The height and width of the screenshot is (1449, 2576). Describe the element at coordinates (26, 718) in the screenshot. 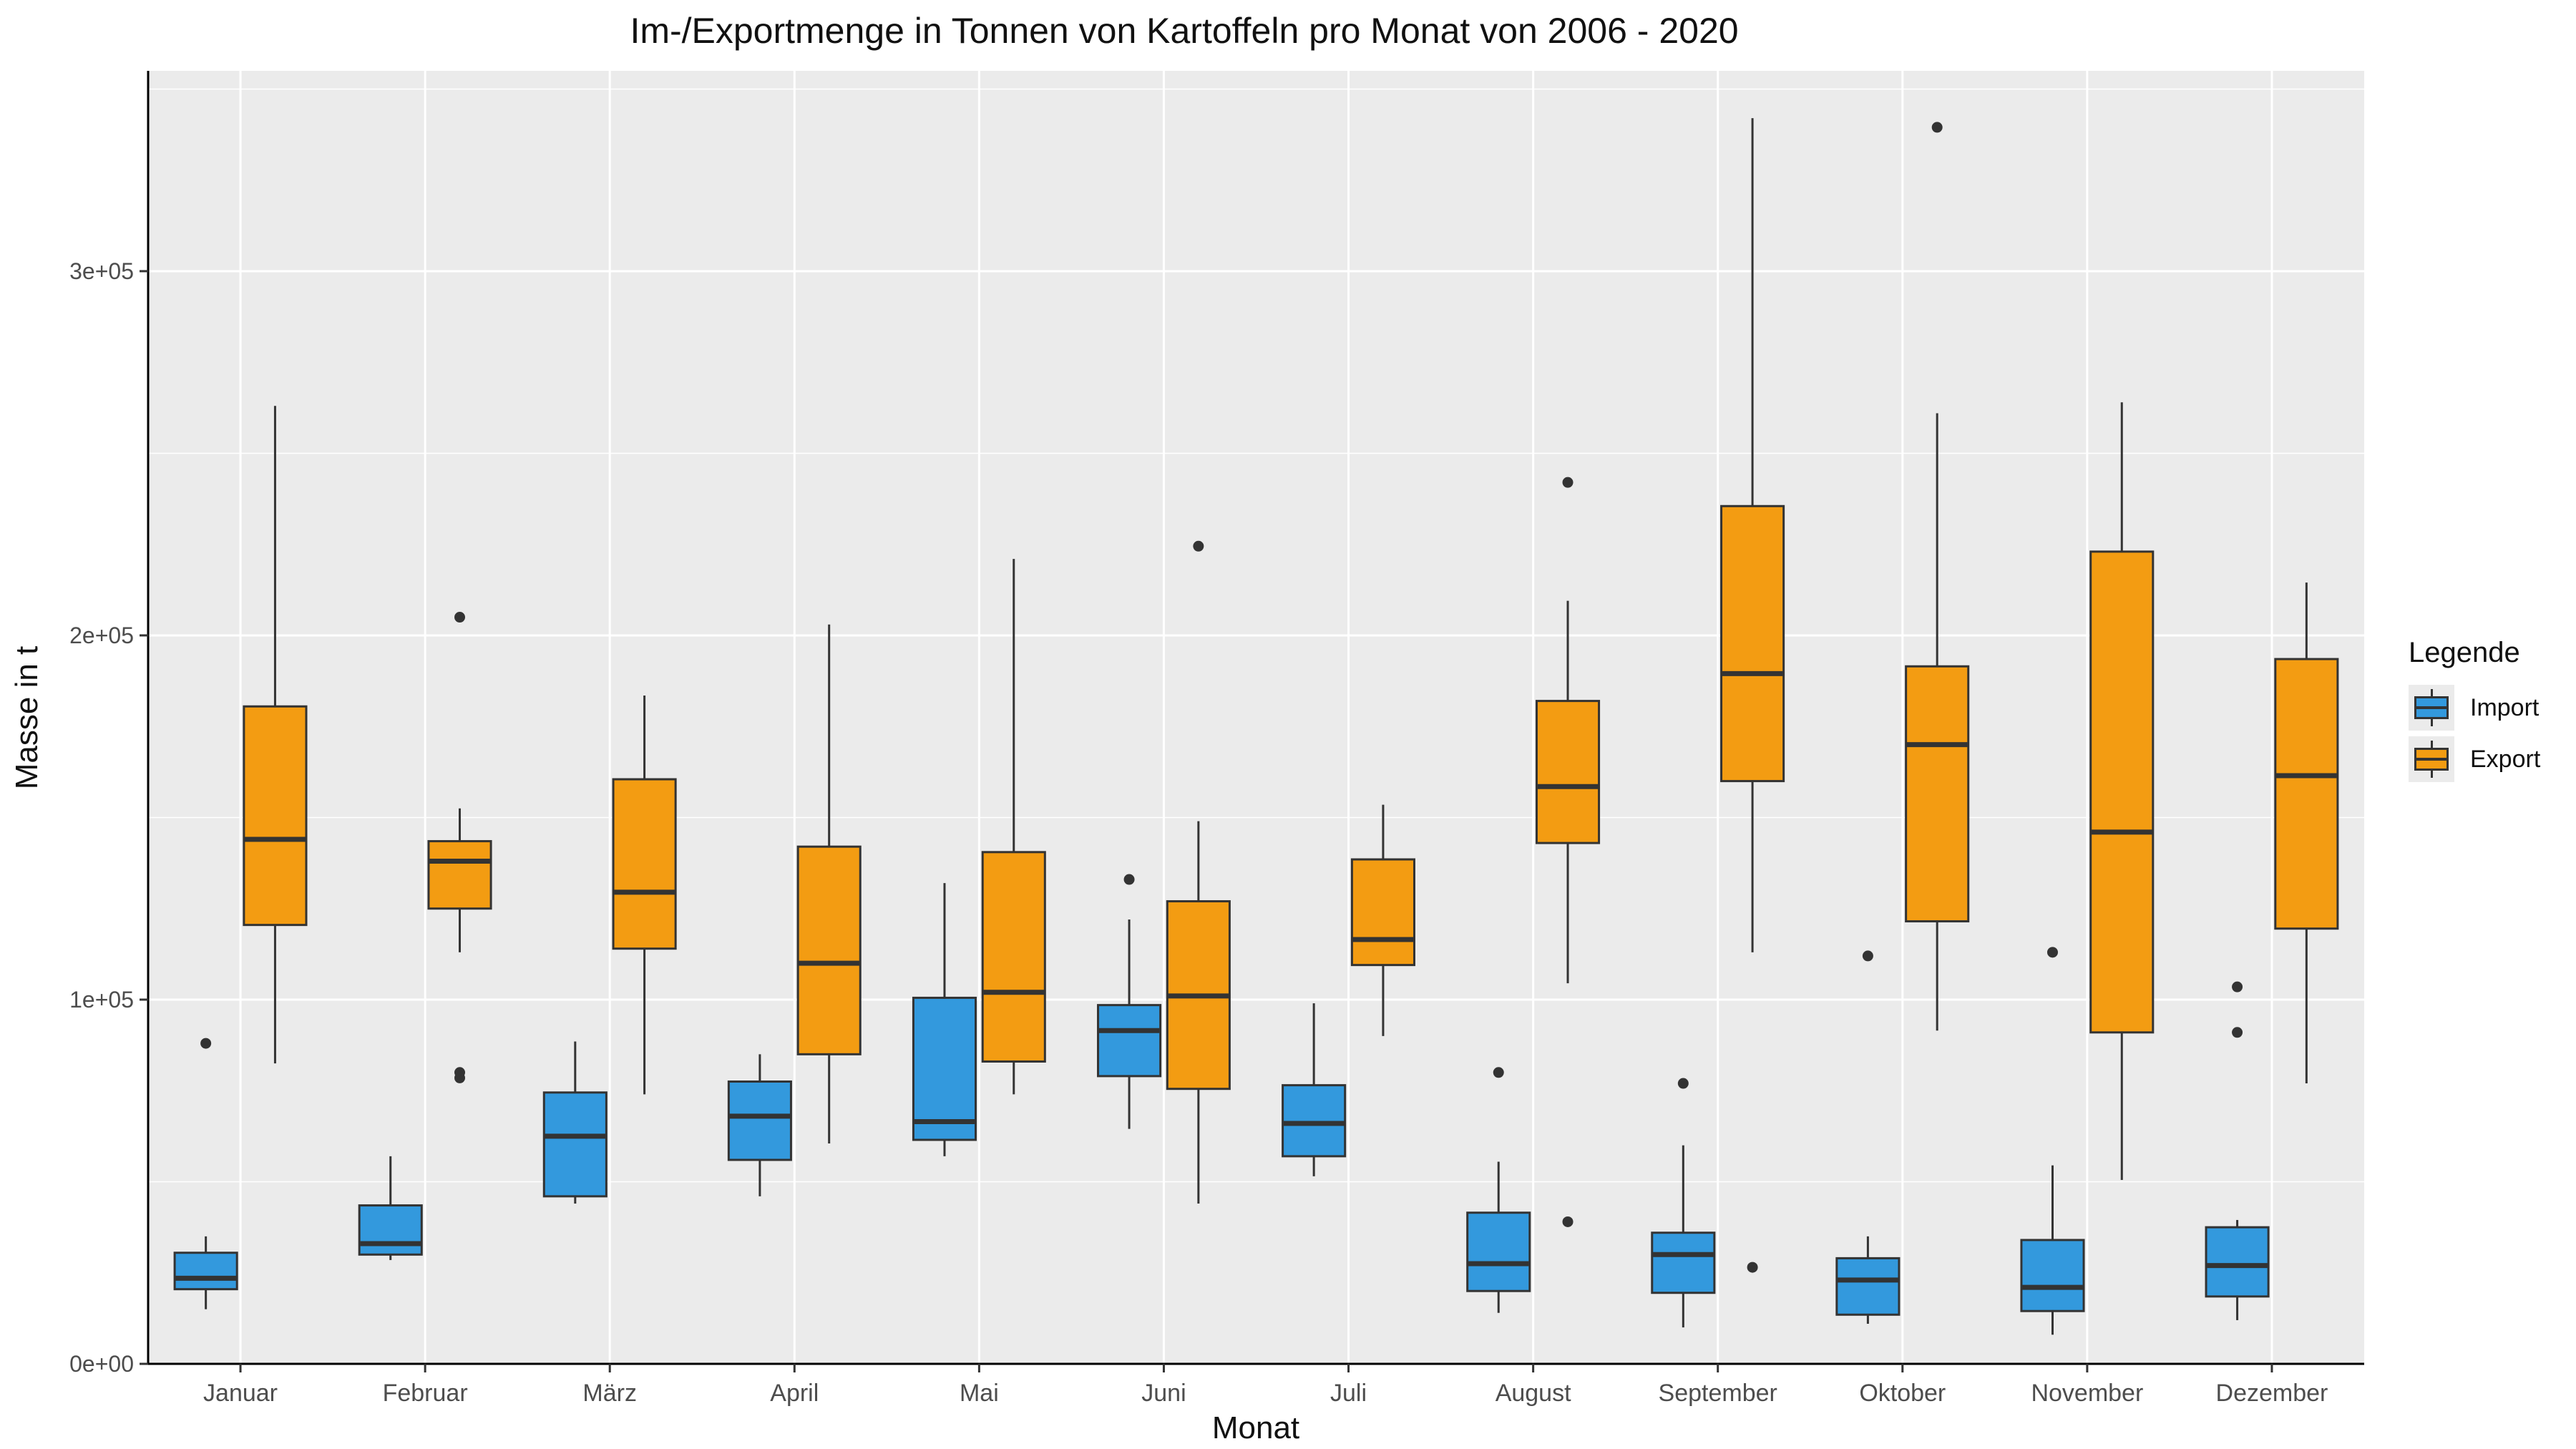

I see `y-axis-title: Masse in t` at that location.